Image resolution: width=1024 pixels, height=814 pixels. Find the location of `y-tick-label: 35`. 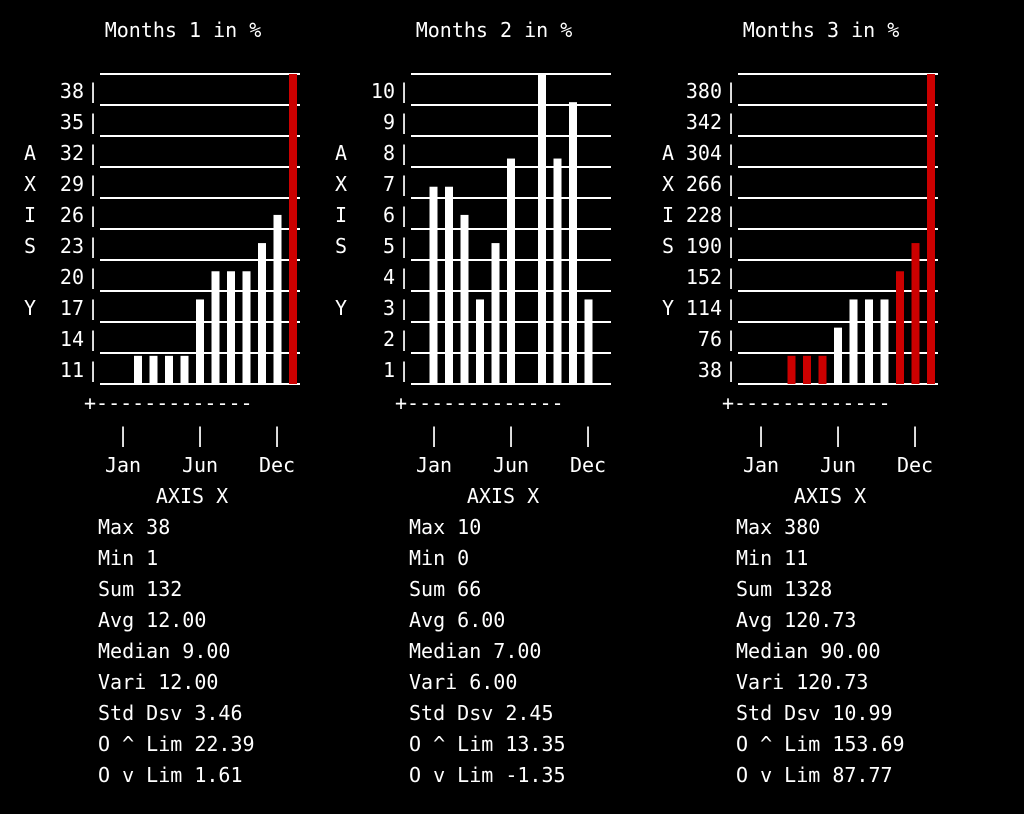

y-tick-label: 35 is located at coordinates (72, 122).